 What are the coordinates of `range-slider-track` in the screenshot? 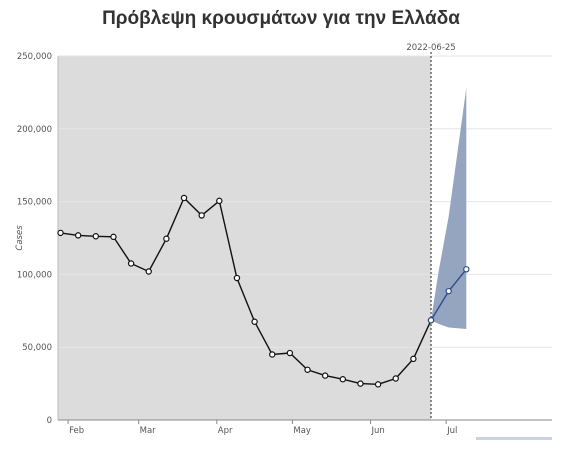 It's located at (514, 438).